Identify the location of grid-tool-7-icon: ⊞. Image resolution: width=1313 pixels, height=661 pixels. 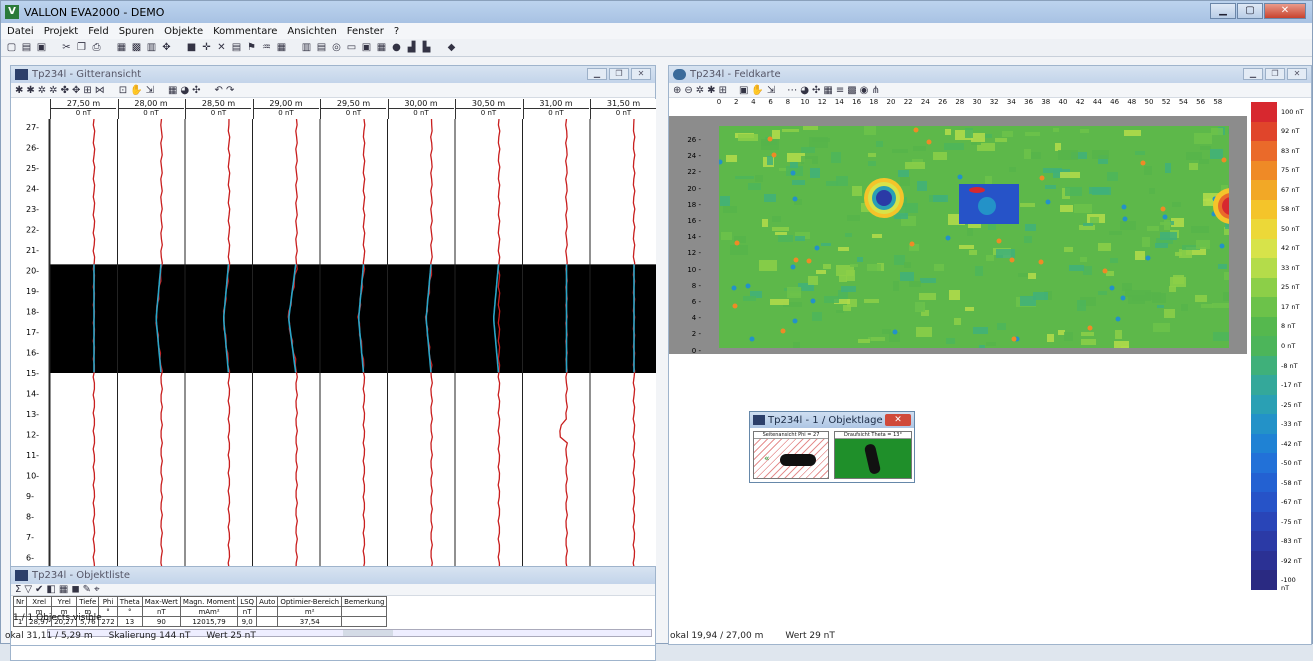
(87, 90).